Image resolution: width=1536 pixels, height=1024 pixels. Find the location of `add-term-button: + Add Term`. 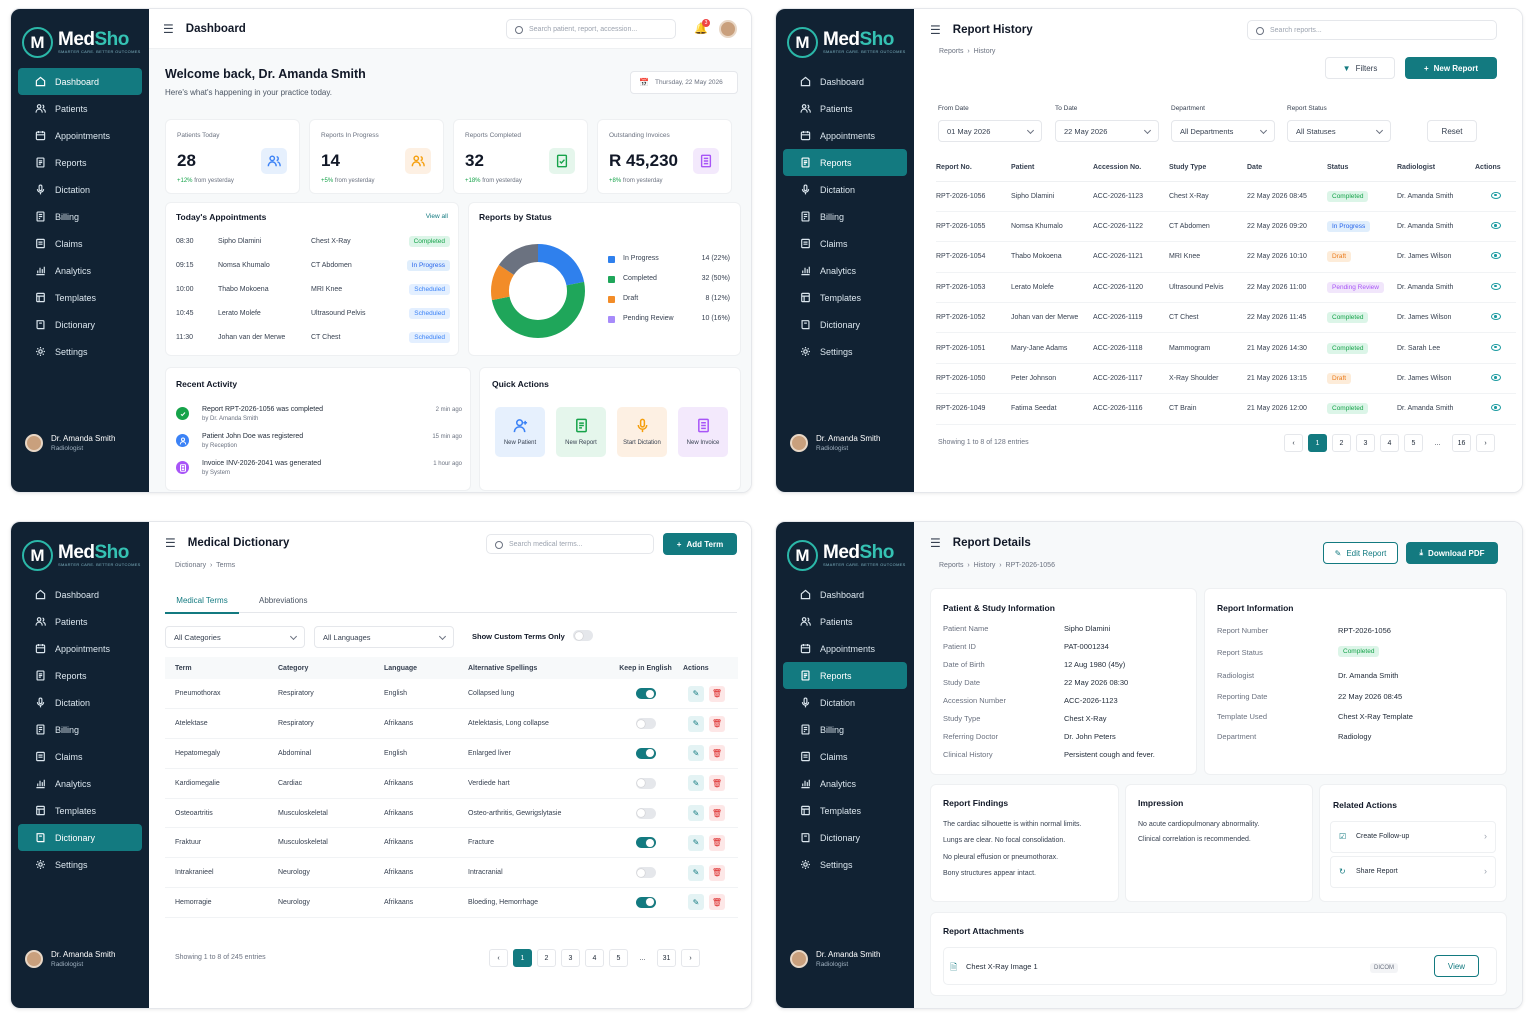

add-term-button: + Add Term is located at coordinates (700, 544).